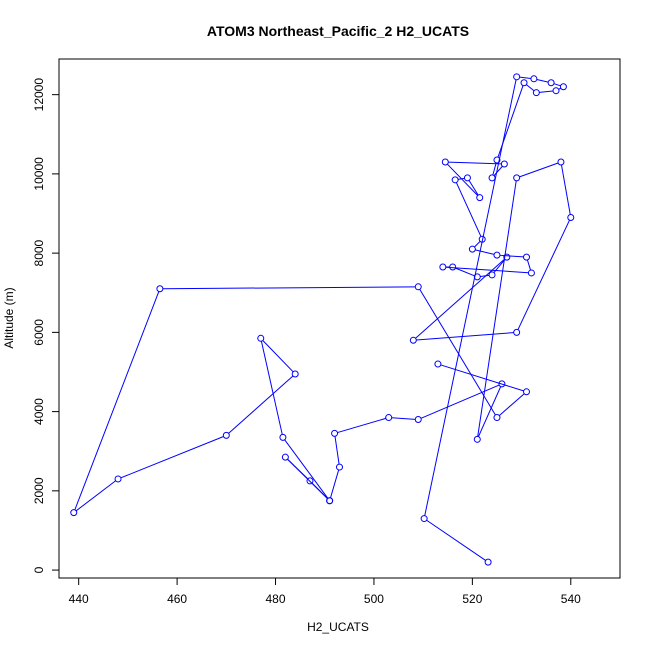  What do you see at coordinates (338, 627) in the screenshot?
I see `x-axis-label: H2_UCATS` at bounding box center [338, 627].